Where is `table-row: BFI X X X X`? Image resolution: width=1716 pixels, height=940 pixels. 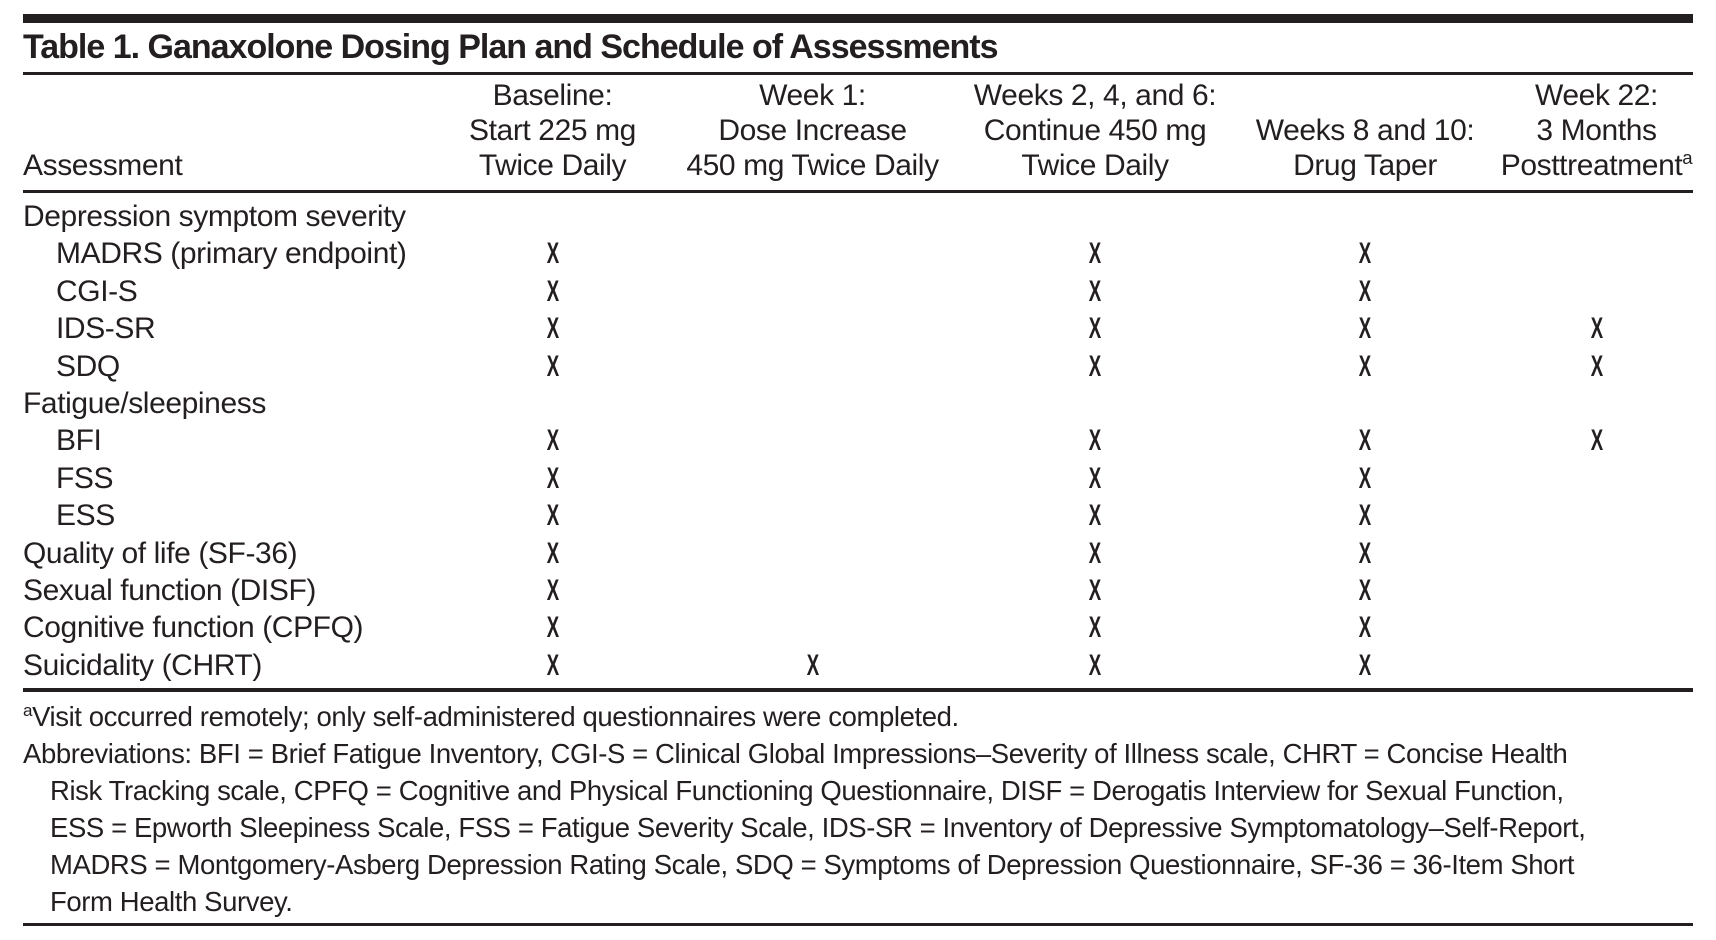
table-row: BFI X X X X is located at coordinates (858, 440).